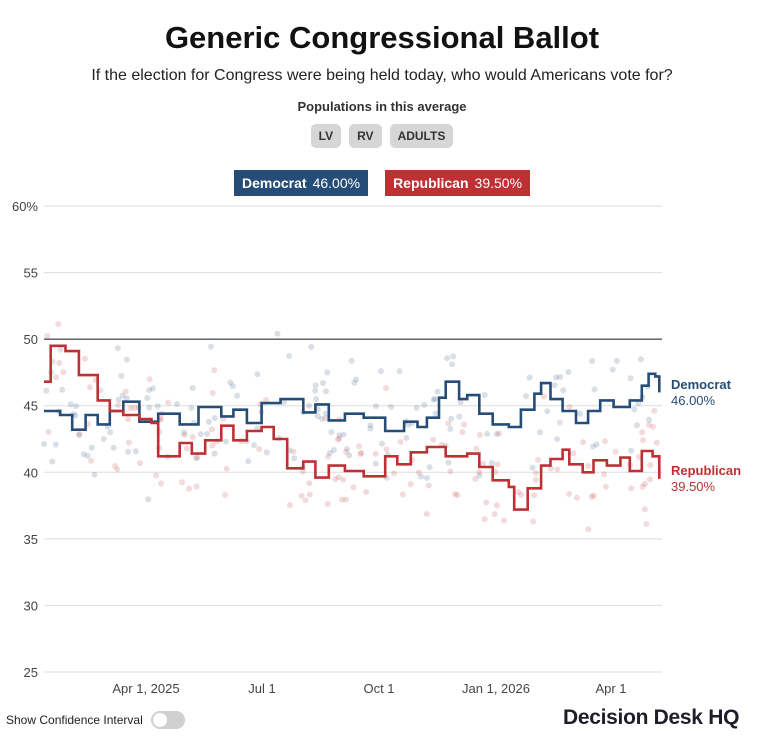 The width and height of the screenshot is (764, 756). I want to click on confidence-interval-toggle, so click(167, 720).